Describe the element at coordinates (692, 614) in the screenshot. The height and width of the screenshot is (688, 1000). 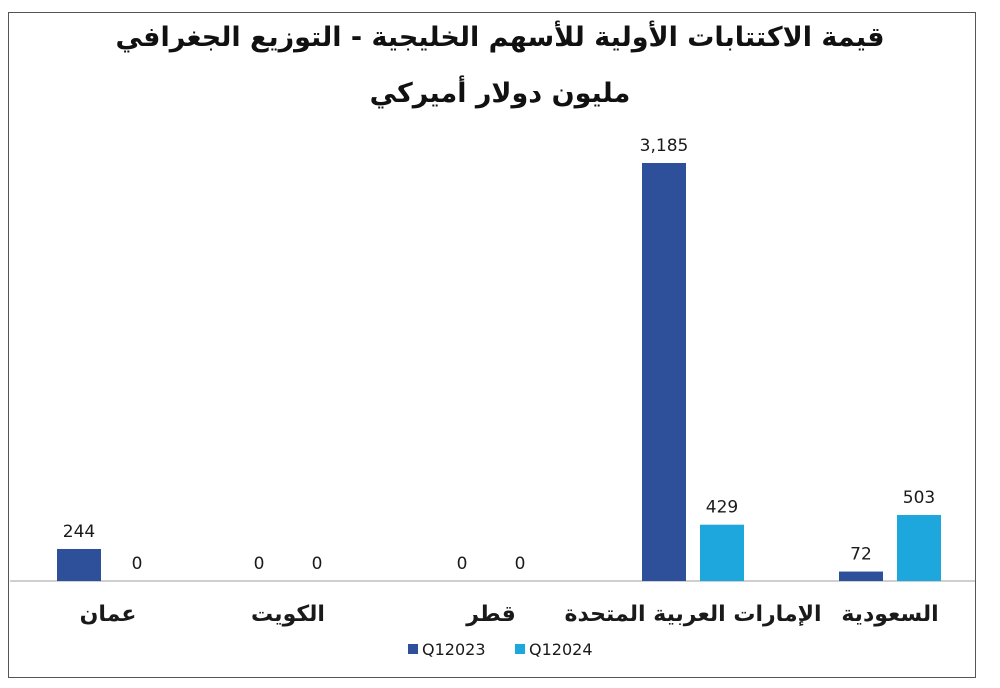
I see `category-label-3: الإمارات العربية المتحدة` at that location.